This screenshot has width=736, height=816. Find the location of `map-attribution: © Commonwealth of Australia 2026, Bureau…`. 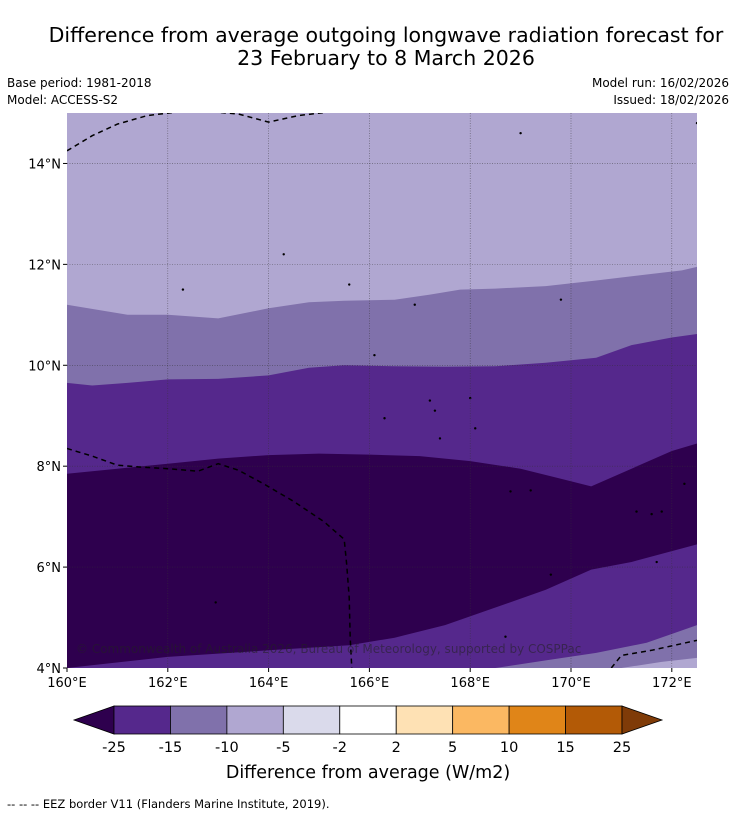

map-attribution: © Commonwealth of Australia 2026, Bureau… is located at coordinates (328, 649).